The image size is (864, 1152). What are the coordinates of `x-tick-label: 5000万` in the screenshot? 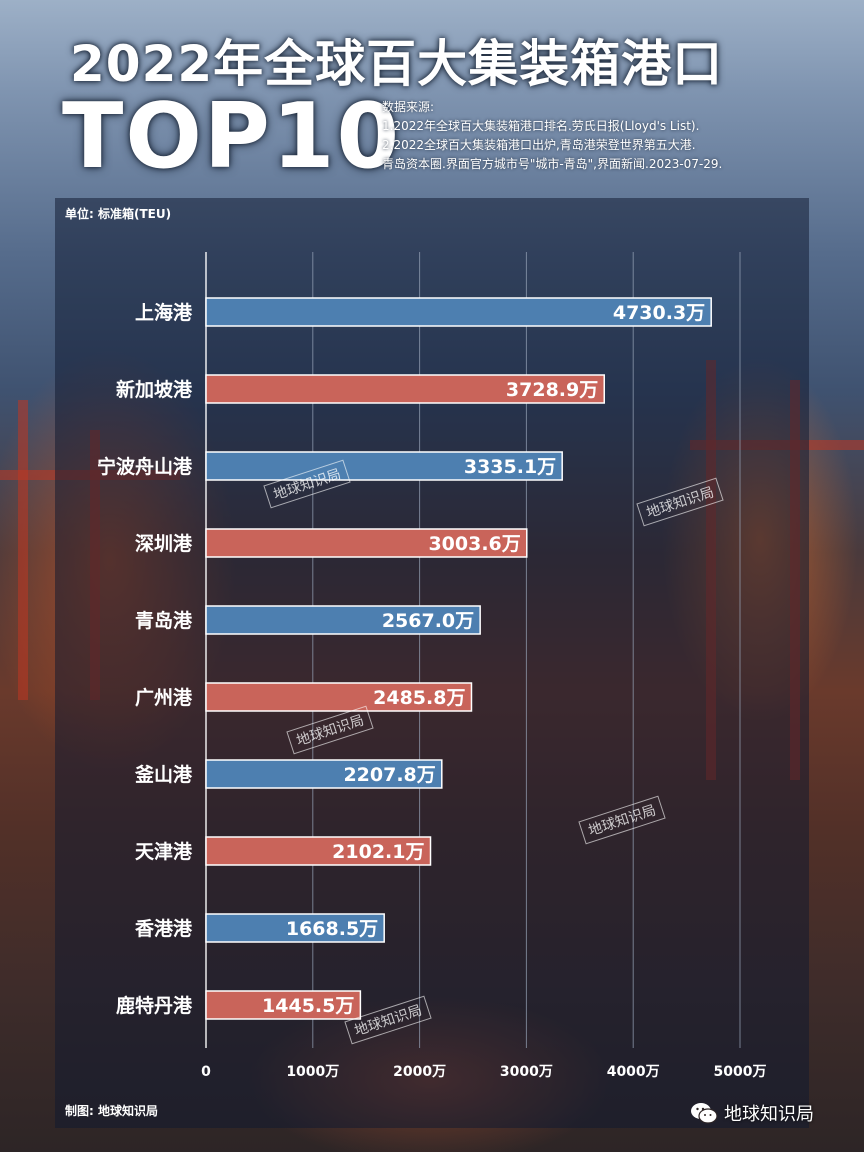 It's located at (740, 1072).